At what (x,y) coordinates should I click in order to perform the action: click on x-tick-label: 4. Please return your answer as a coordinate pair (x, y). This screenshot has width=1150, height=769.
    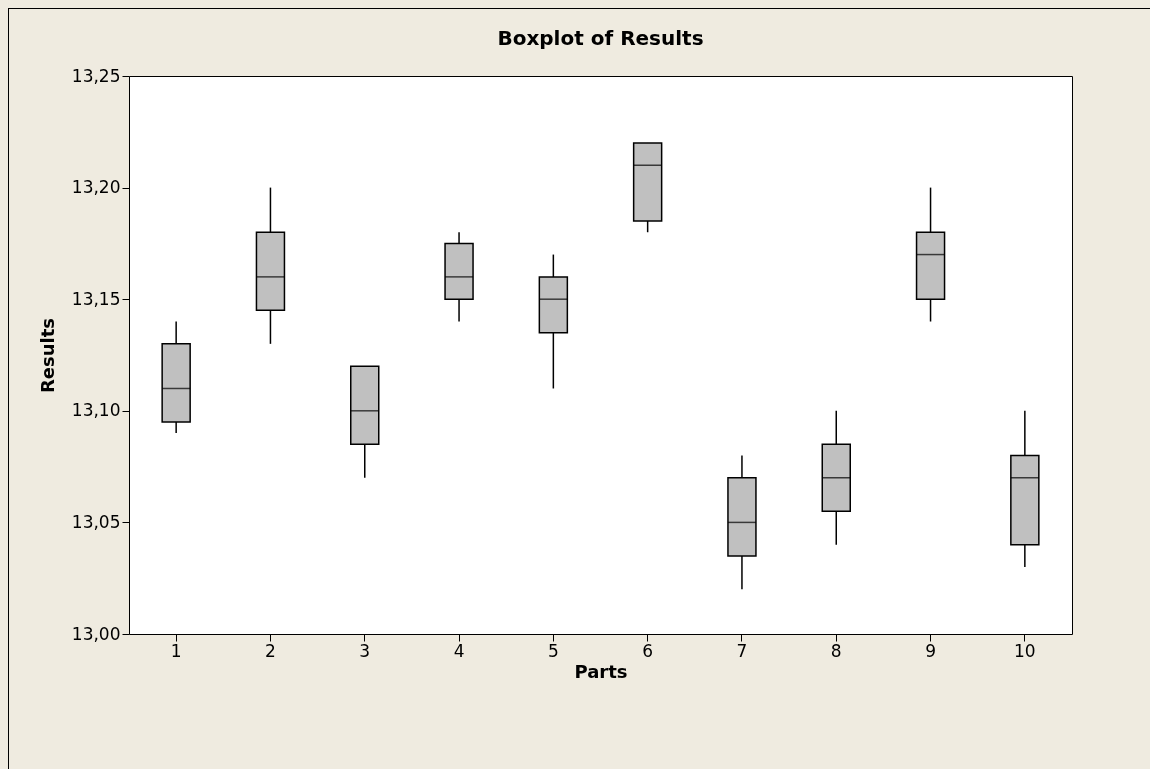
    Looking at the image, I should click on (459, 650).